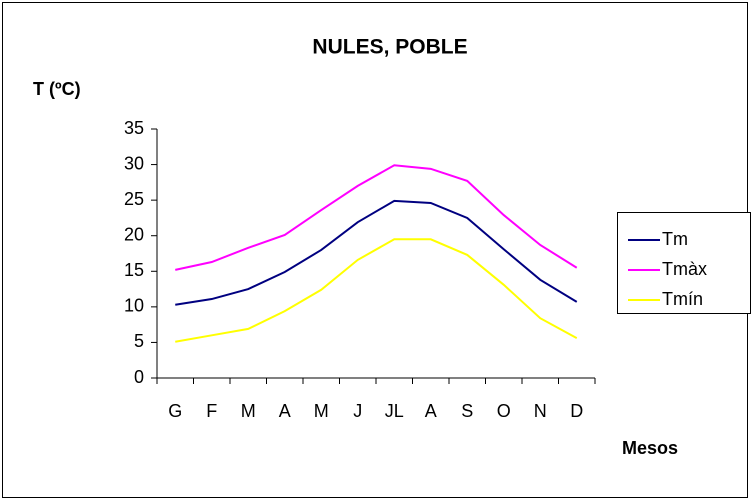 This screenshot has width=751, height=500. Describe the element at coordinates (134, 270) in the screenshot. I see `y-tick-label: 15` at that location.